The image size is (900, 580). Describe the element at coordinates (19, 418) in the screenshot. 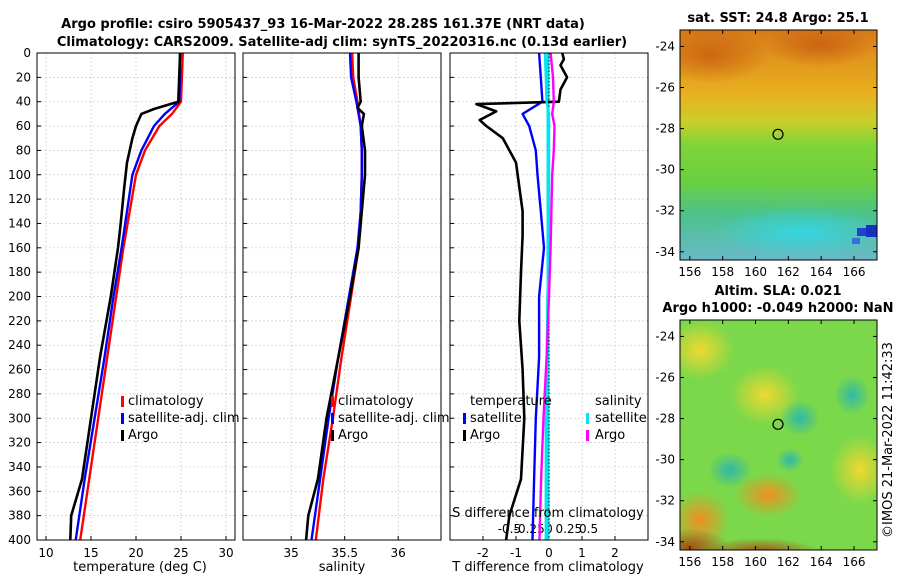

I see `depth-tick-label: 300` at that location.